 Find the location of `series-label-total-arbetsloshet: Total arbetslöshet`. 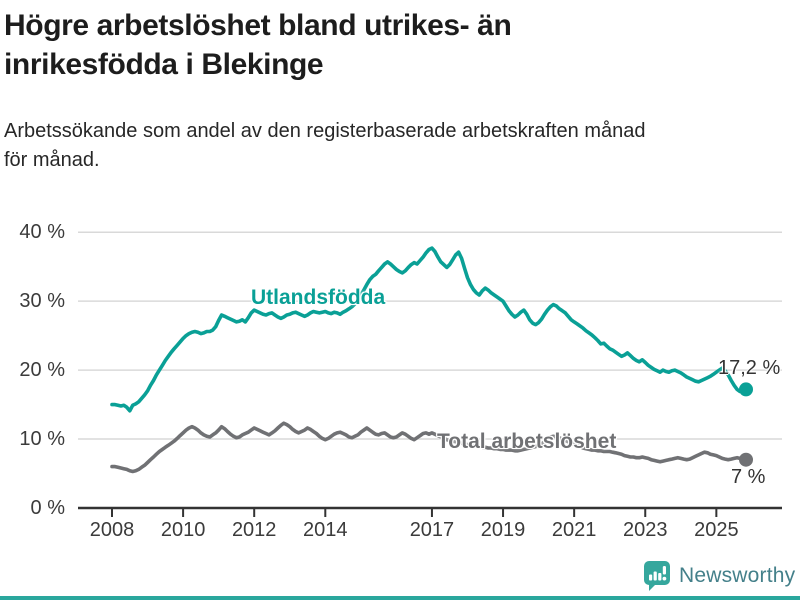

series-label-total-arbetsloshet: Total arbetslöshet is located at coordinates (527, 441).